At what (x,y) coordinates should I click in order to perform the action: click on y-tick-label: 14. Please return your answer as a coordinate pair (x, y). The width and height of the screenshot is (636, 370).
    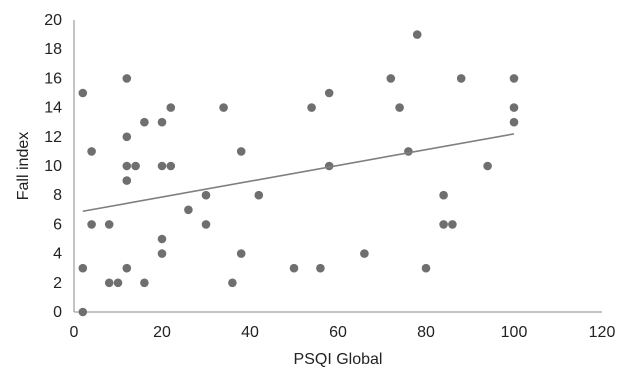
    Looking at the image, I should click on (53, 108).